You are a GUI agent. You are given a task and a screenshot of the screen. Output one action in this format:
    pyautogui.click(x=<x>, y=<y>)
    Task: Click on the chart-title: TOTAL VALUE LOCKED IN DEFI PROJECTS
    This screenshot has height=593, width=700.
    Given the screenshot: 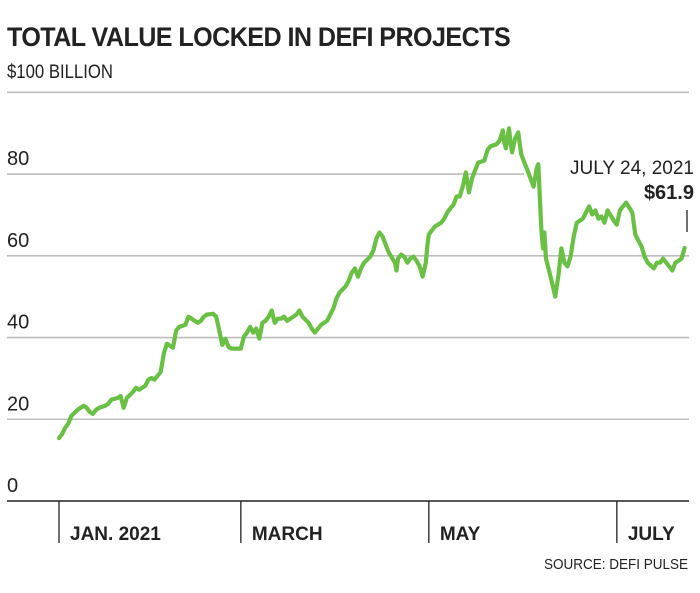 What is the action you would take?
    pyautogui.click(x=259, y=37)
    